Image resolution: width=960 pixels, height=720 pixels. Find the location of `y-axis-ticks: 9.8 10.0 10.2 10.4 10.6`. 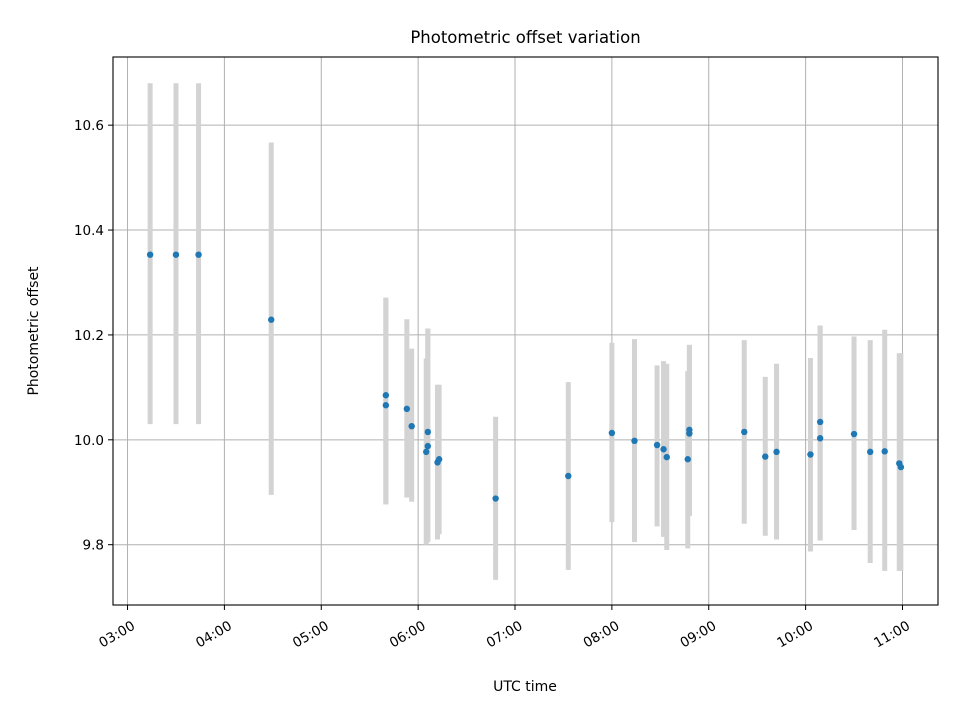

y-axis-ticks: 9.8 10.0 10.2 10.4 10.6 is located at coordinates (93, 336).